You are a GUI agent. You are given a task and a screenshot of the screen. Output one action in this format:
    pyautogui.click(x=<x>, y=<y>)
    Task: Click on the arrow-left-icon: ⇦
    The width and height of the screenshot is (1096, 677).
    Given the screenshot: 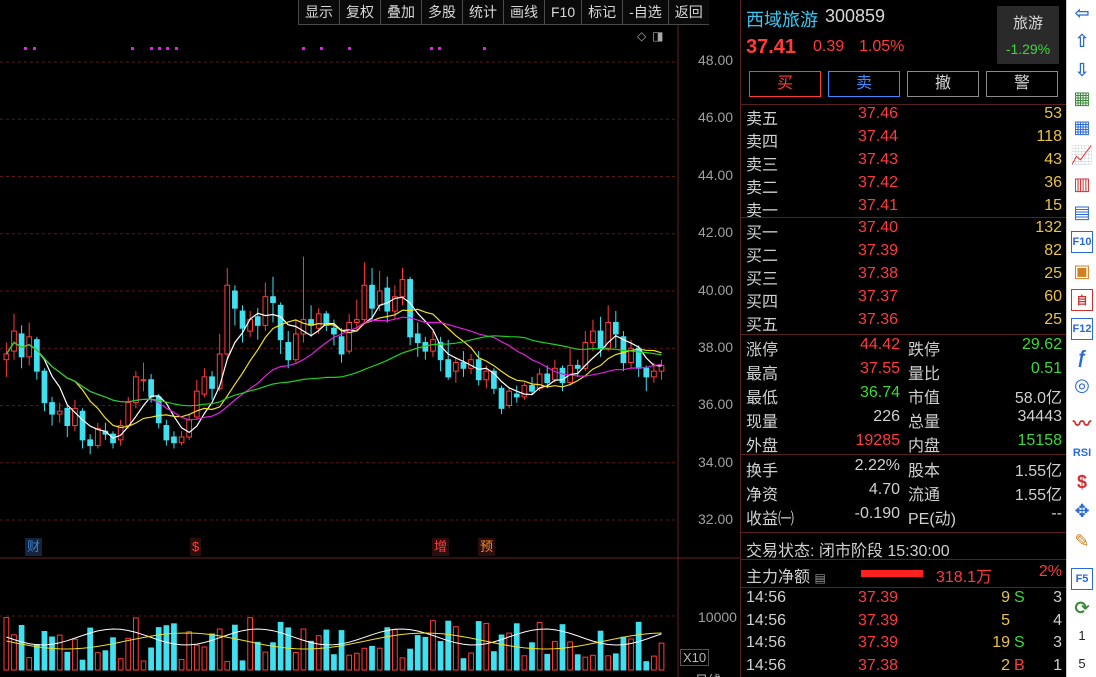 What is the action you would take?
    pyautogui.click(x=1082, y=12)
    